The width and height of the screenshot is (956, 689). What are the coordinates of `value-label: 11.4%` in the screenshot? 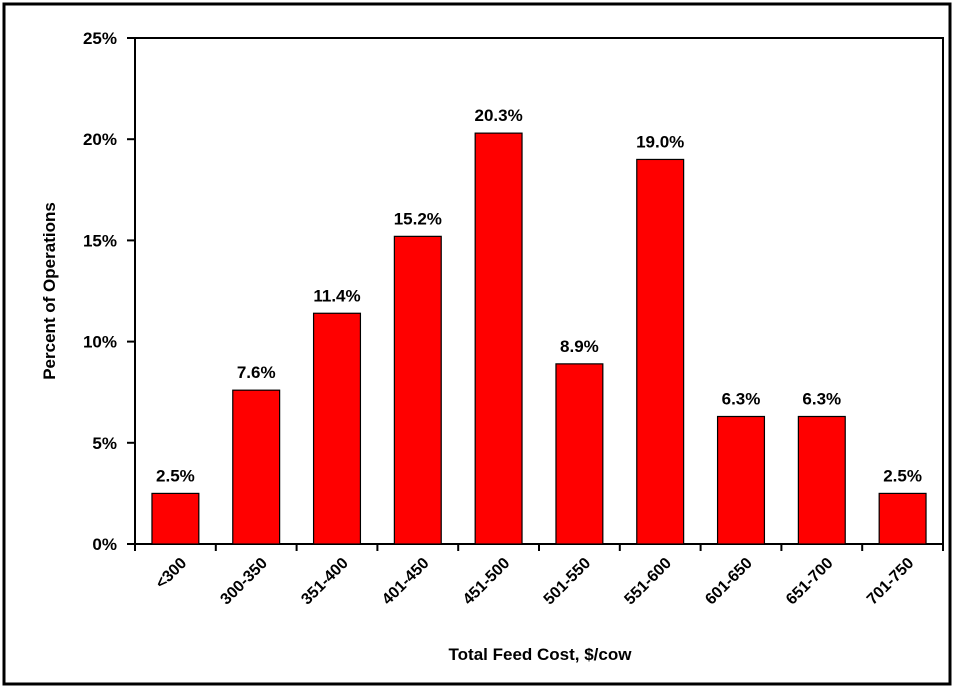 It's located at (336, 295).